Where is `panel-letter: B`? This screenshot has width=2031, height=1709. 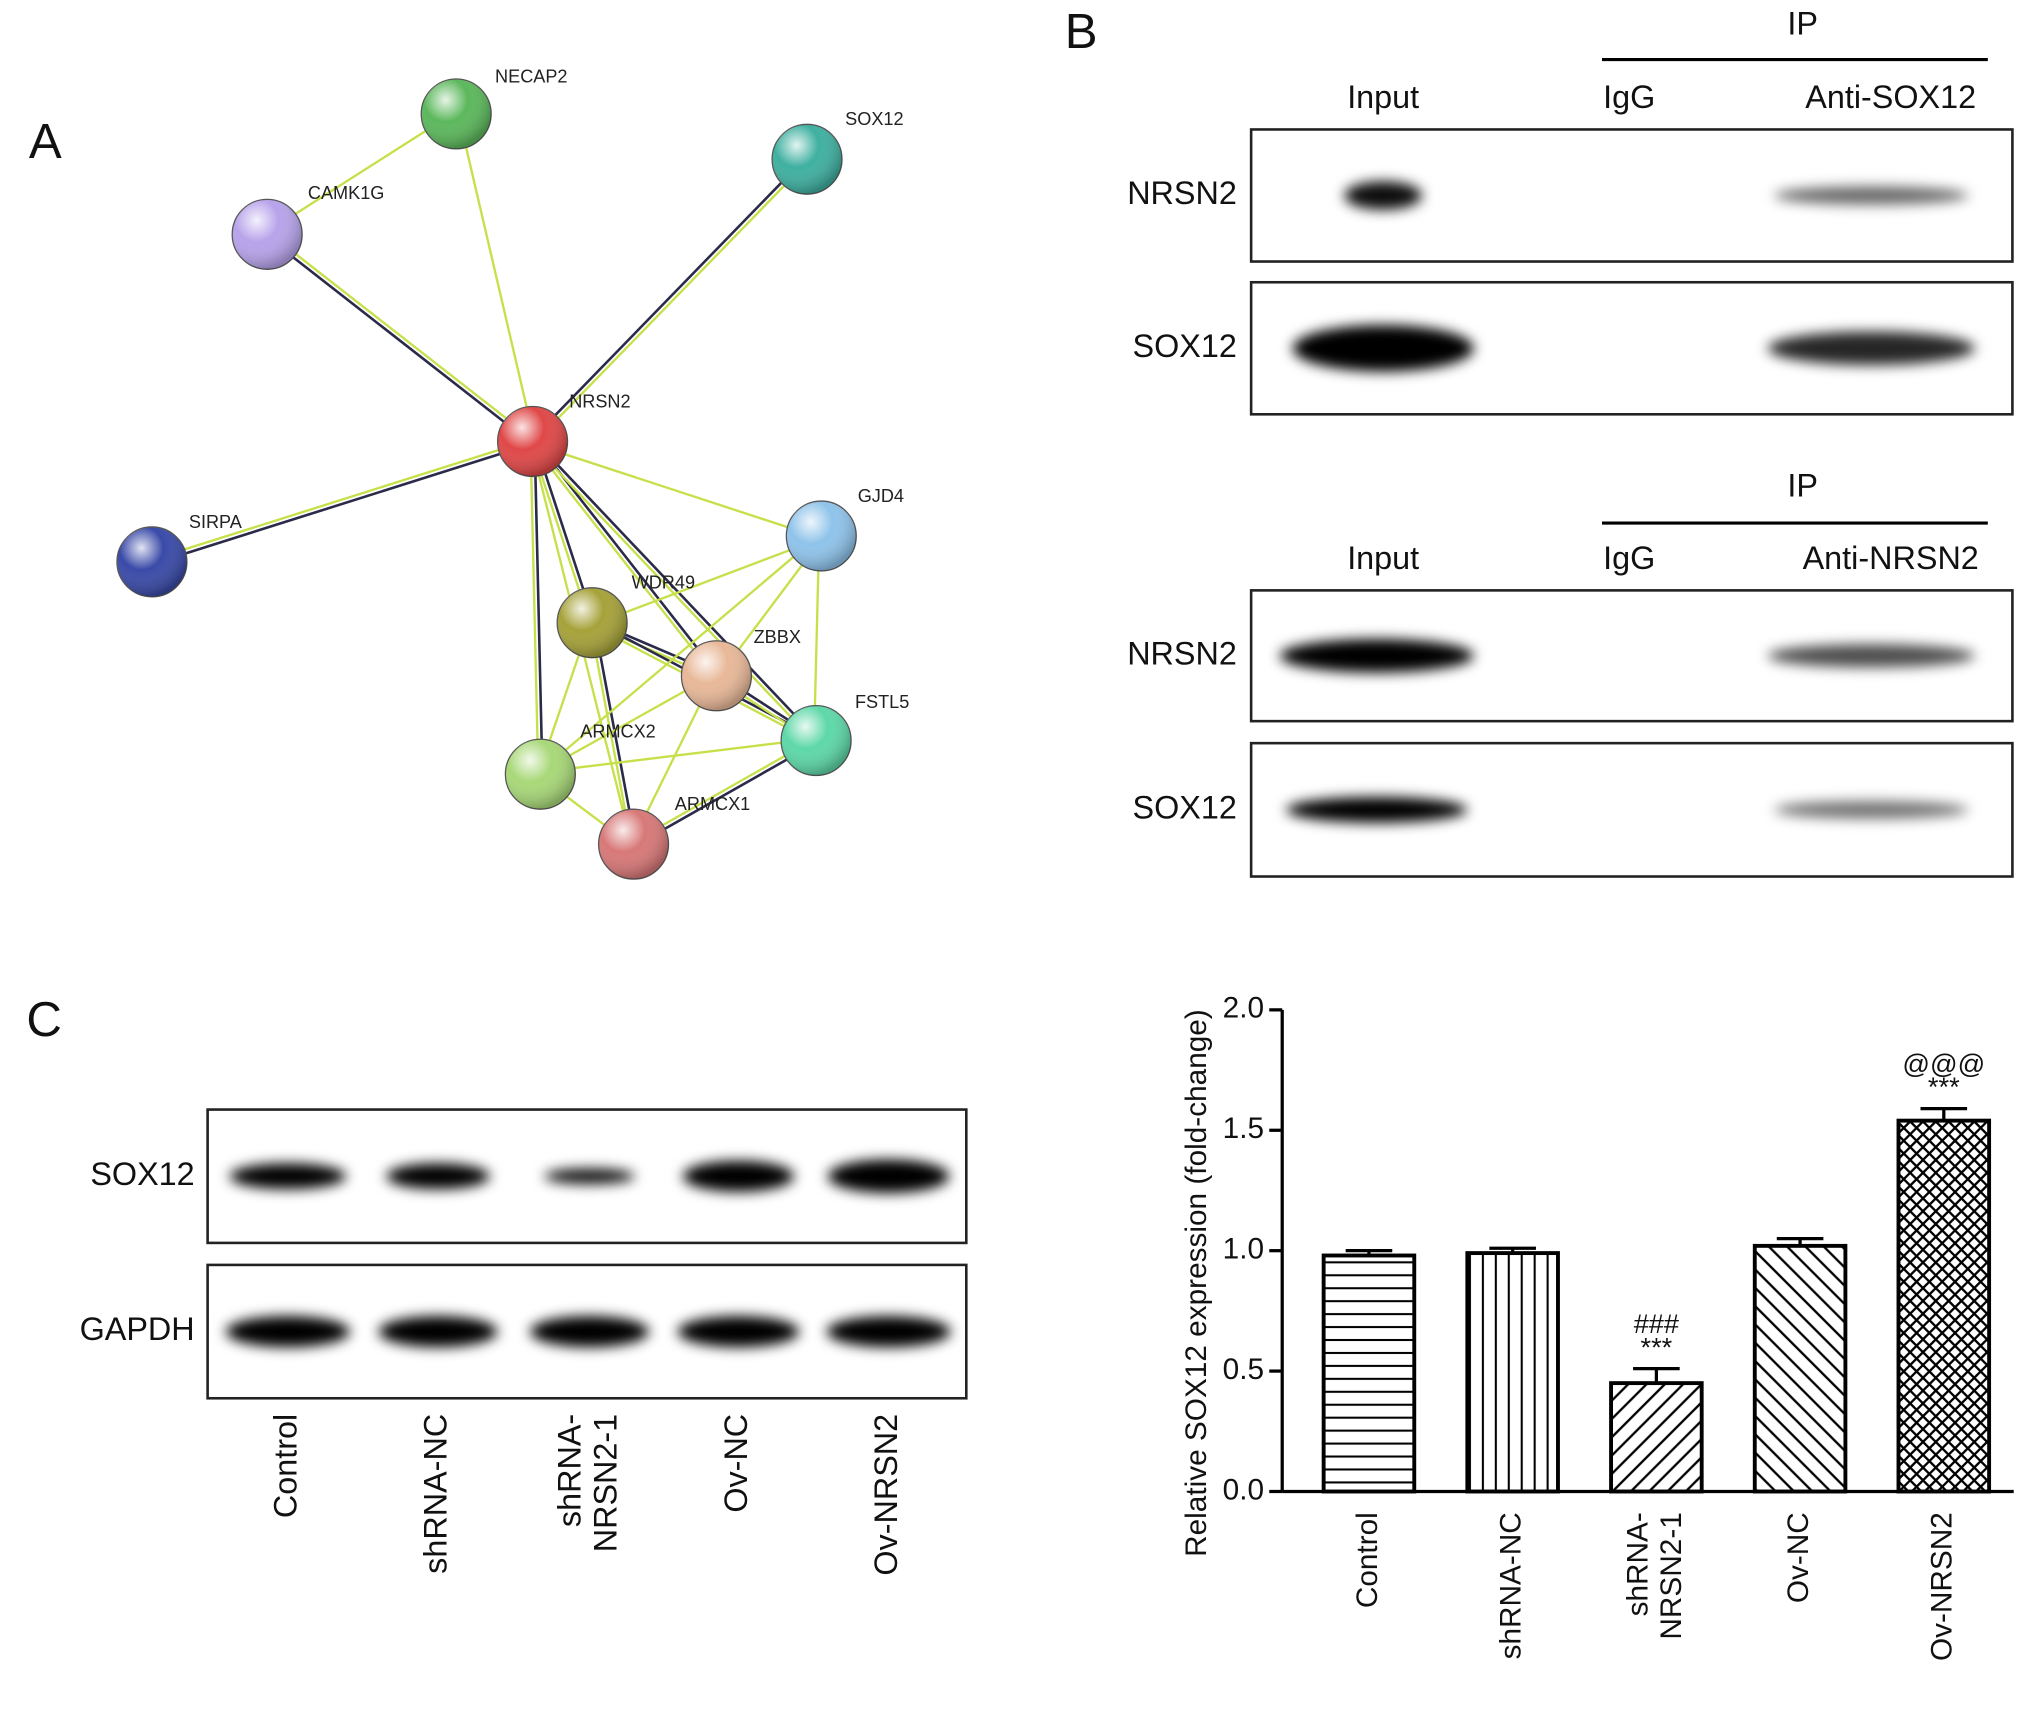
panel-letter: B is located at coordinates (1081, 31).